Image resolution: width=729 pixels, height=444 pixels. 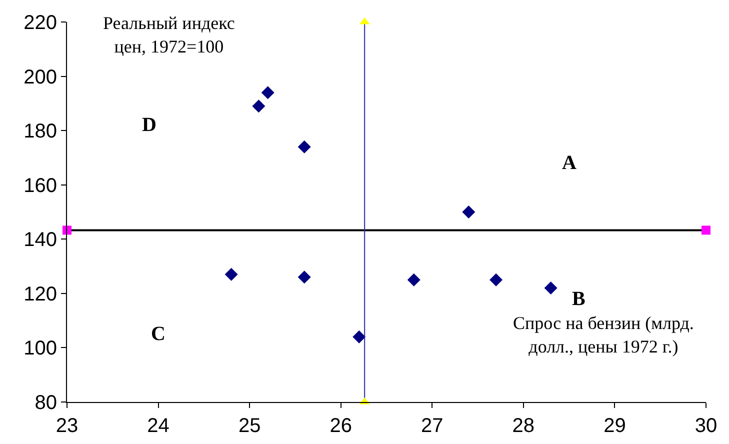 What do you see at coordinates (603, 334) in the screenshot?
I see `x-axis-title: Спрос на бензин (млрд. долл., цены 1972 г.)` at bounding box center [603, 334].